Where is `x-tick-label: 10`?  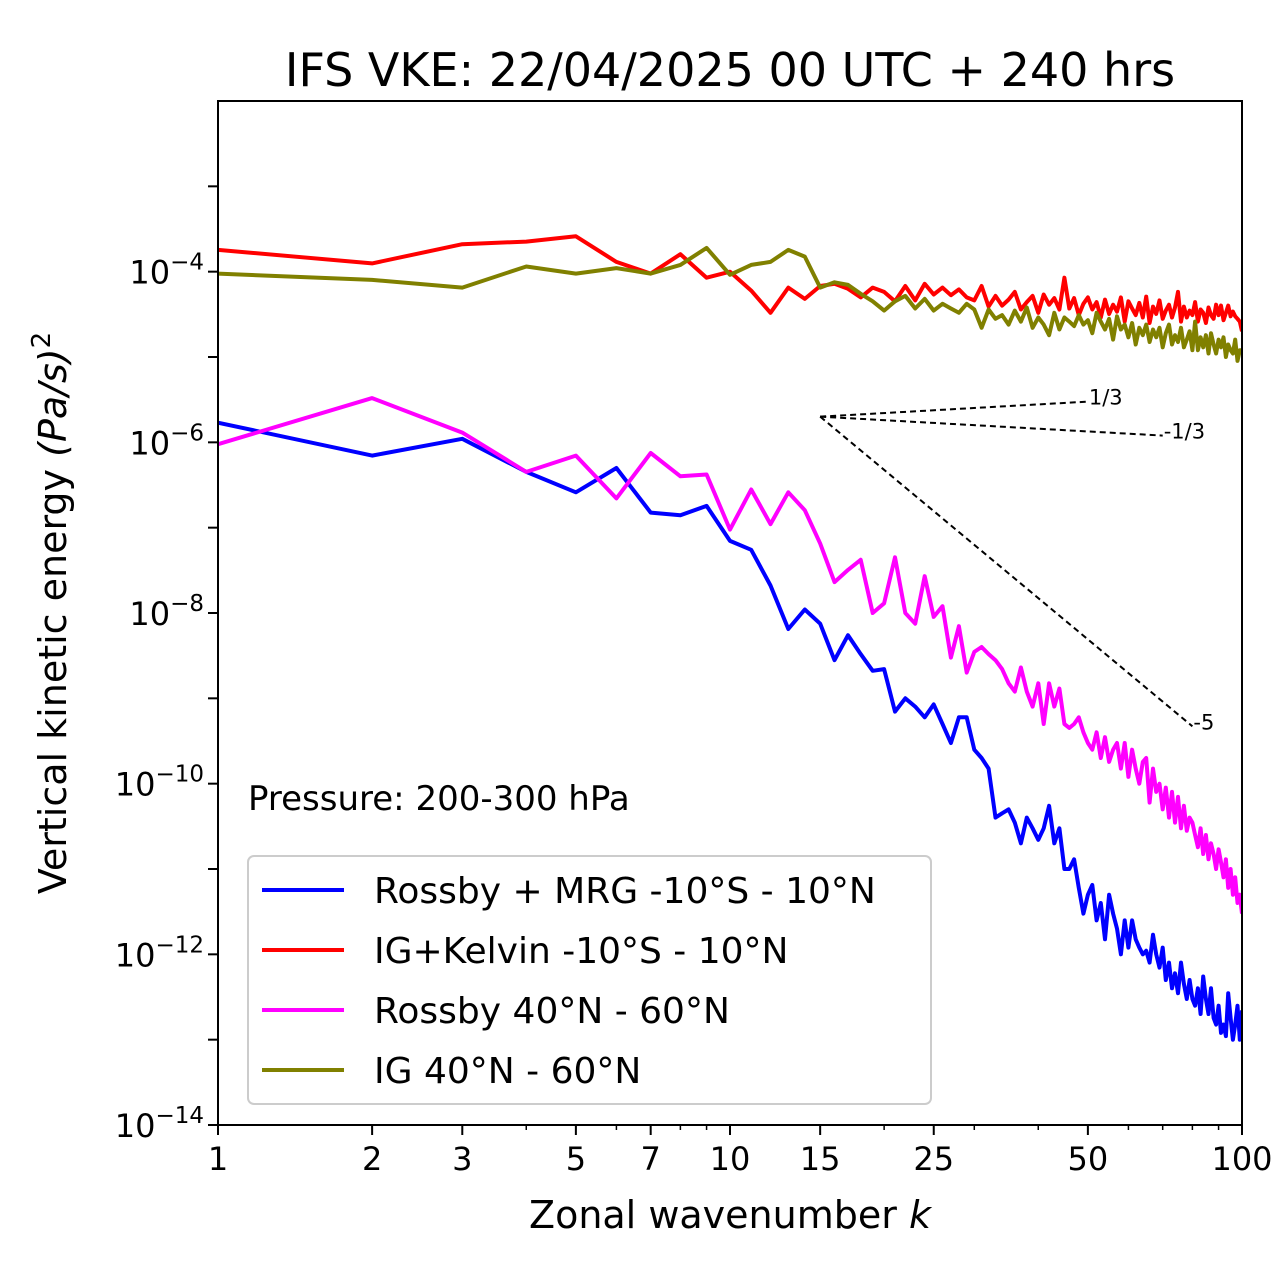
x-tick-label: 10 is located at coordinates (730, 1159).